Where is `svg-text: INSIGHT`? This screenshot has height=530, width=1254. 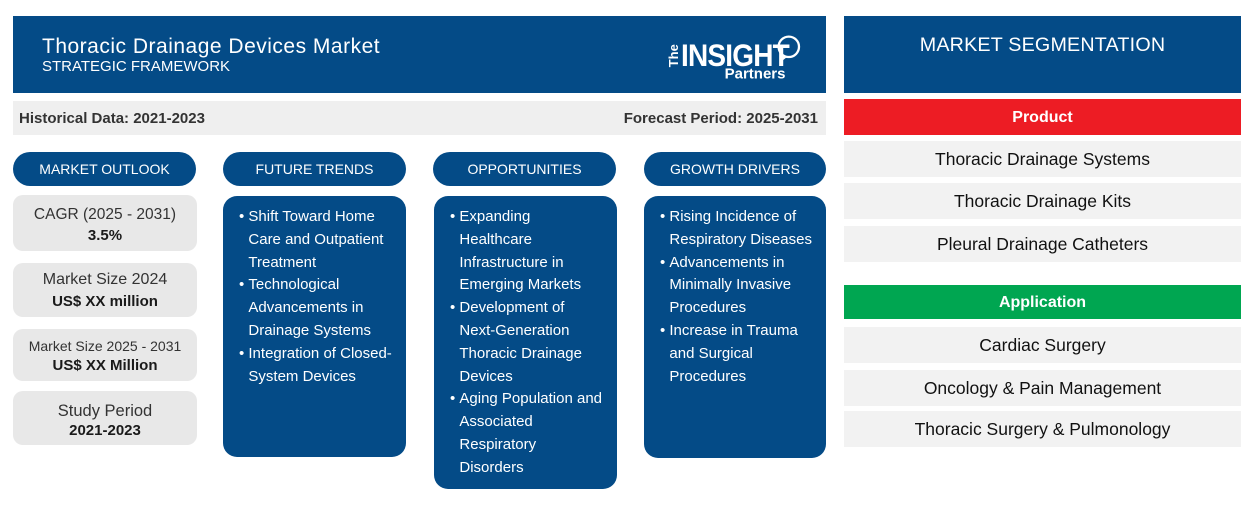
svg-text: INSIGHT is located at coordinates (735, 55).